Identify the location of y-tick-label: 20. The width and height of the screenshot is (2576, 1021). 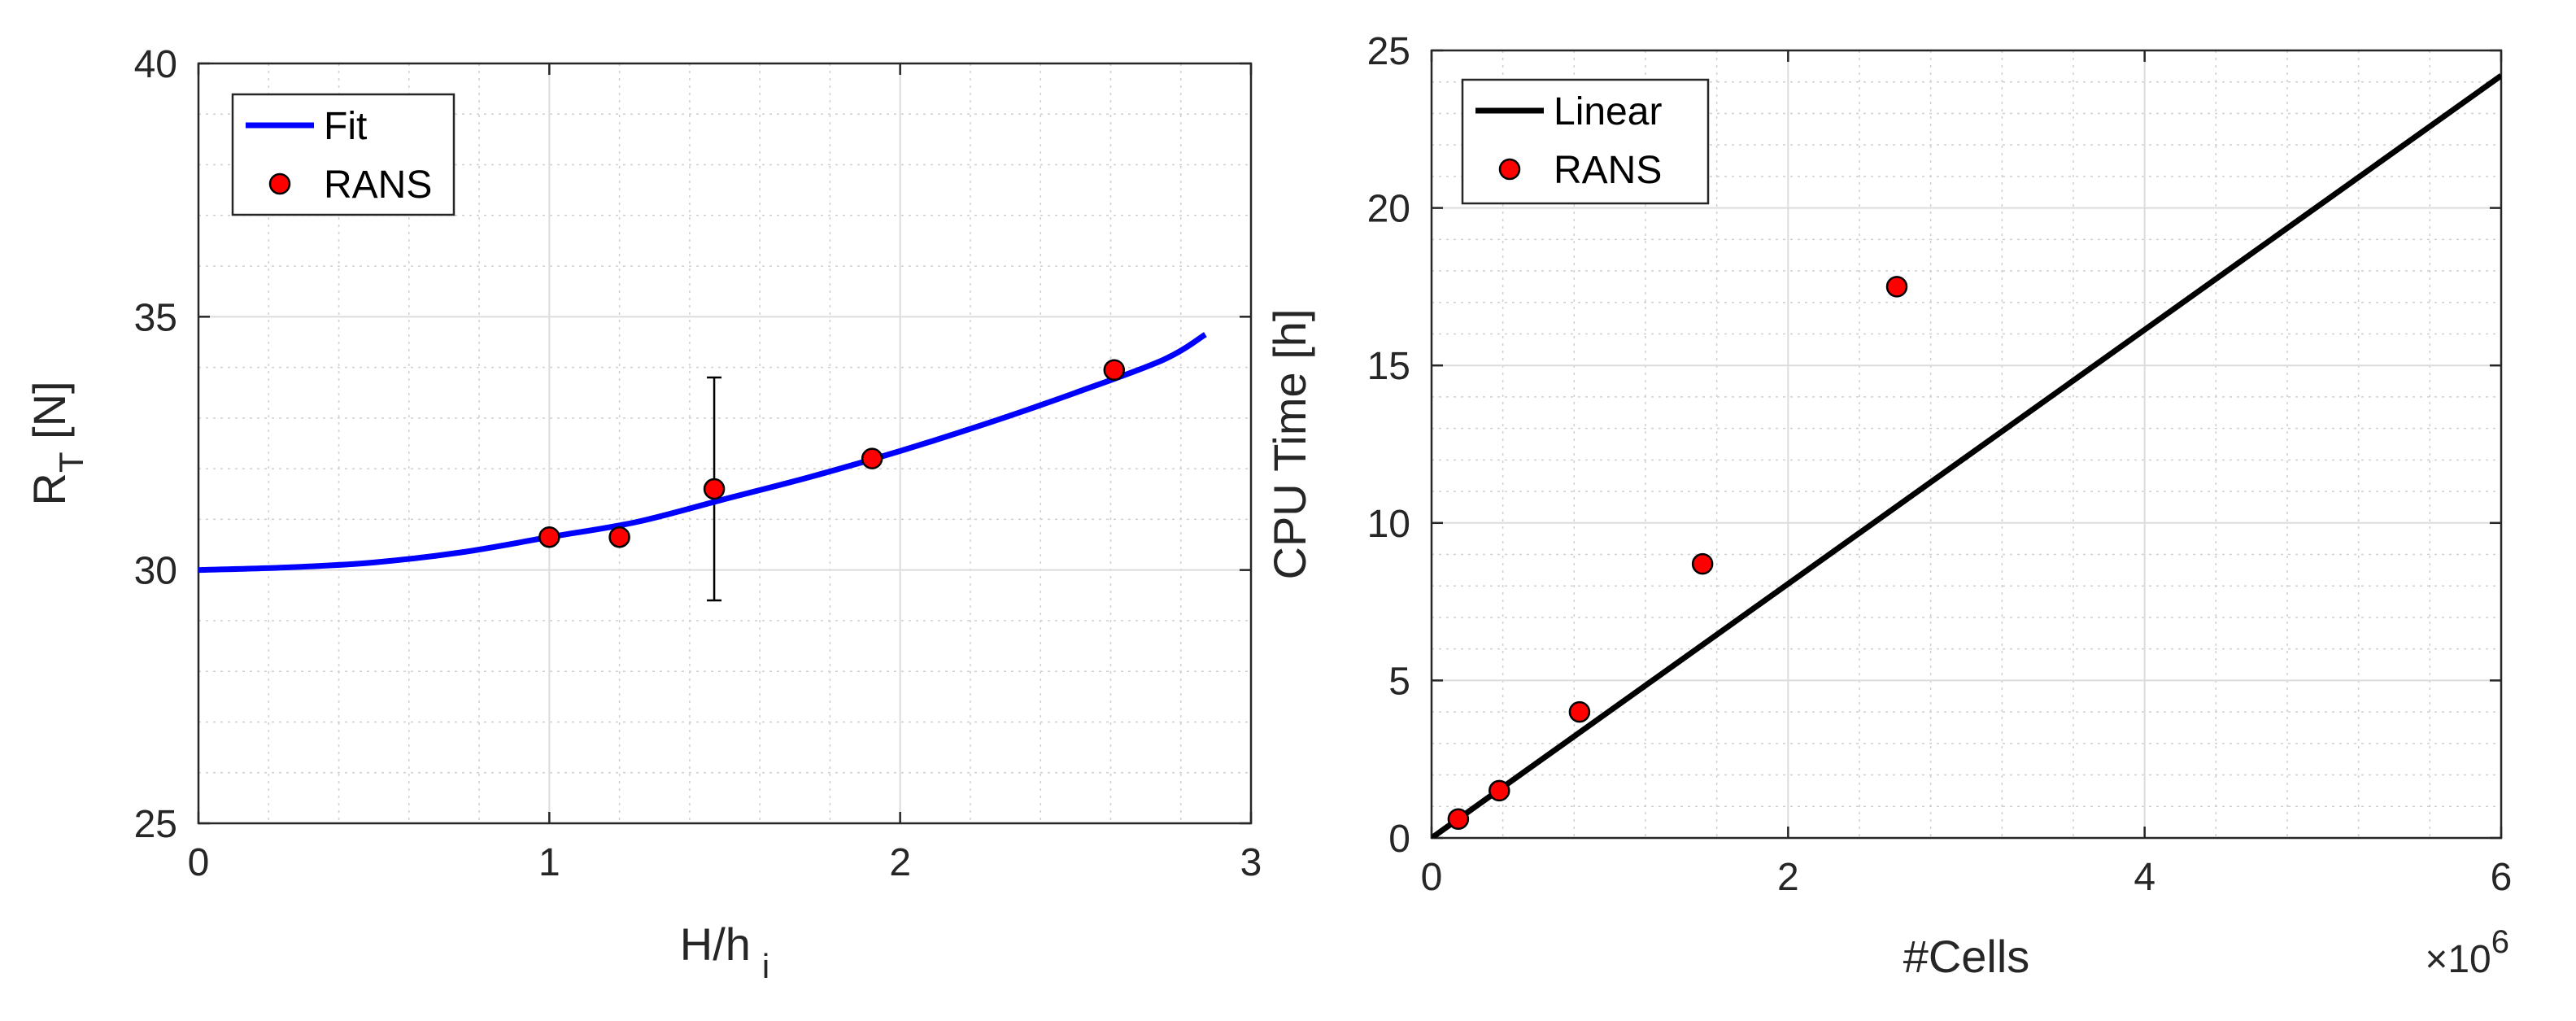
(1388, 209).